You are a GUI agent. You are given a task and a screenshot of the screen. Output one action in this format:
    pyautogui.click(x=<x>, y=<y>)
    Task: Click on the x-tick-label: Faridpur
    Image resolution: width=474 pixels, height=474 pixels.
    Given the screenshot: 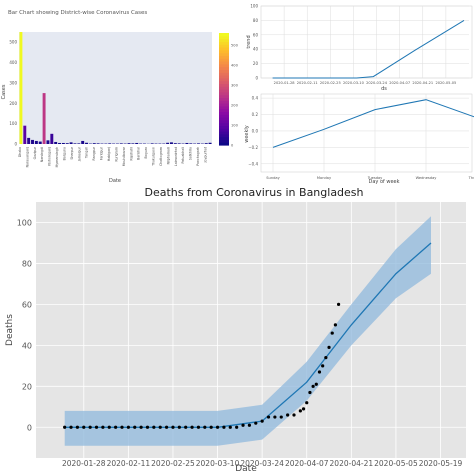 What is the action you would take?
    pyautogui.click(x=102, y=153)
    